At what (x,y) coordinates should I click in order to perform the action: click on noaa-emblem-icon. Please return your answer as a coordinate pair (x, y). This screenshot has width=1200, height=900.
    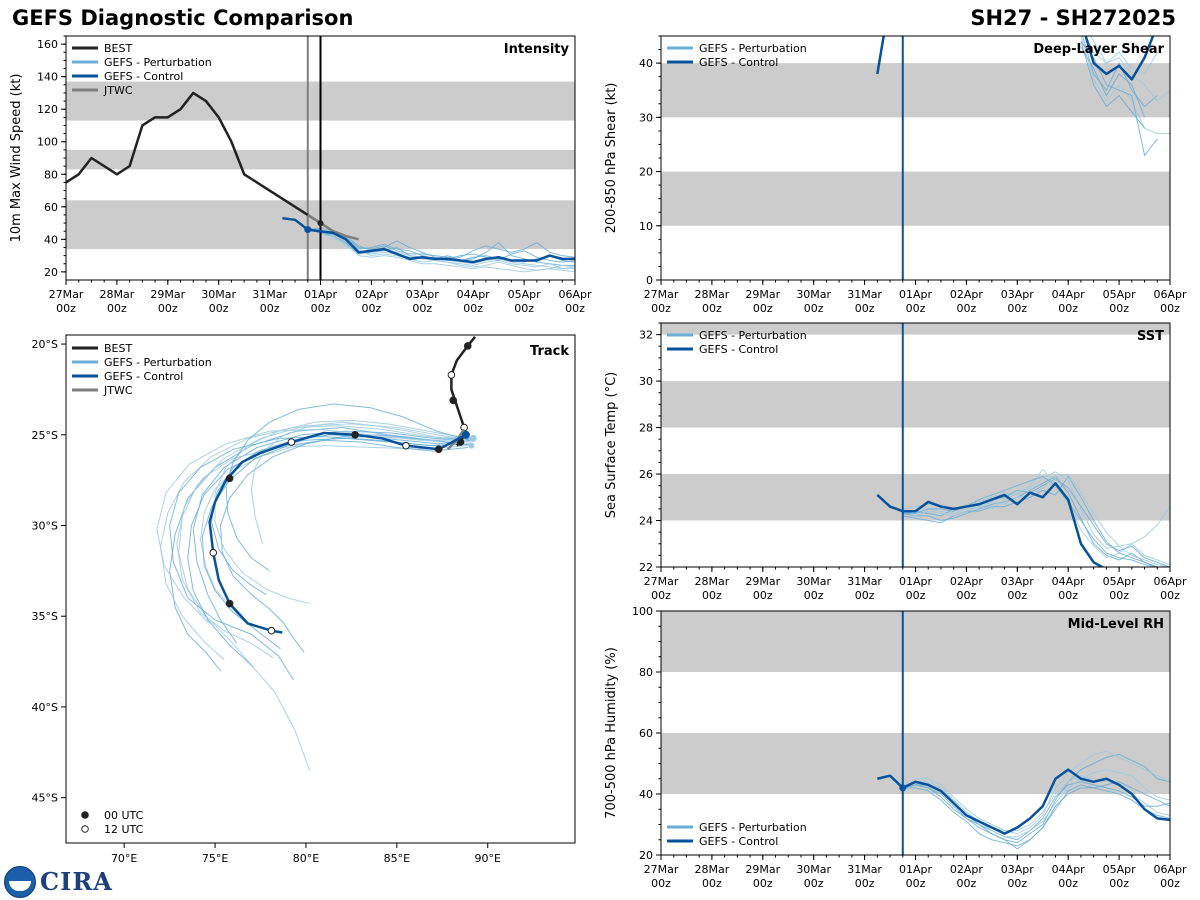
    Looking at the image, I should click on (20, 882).